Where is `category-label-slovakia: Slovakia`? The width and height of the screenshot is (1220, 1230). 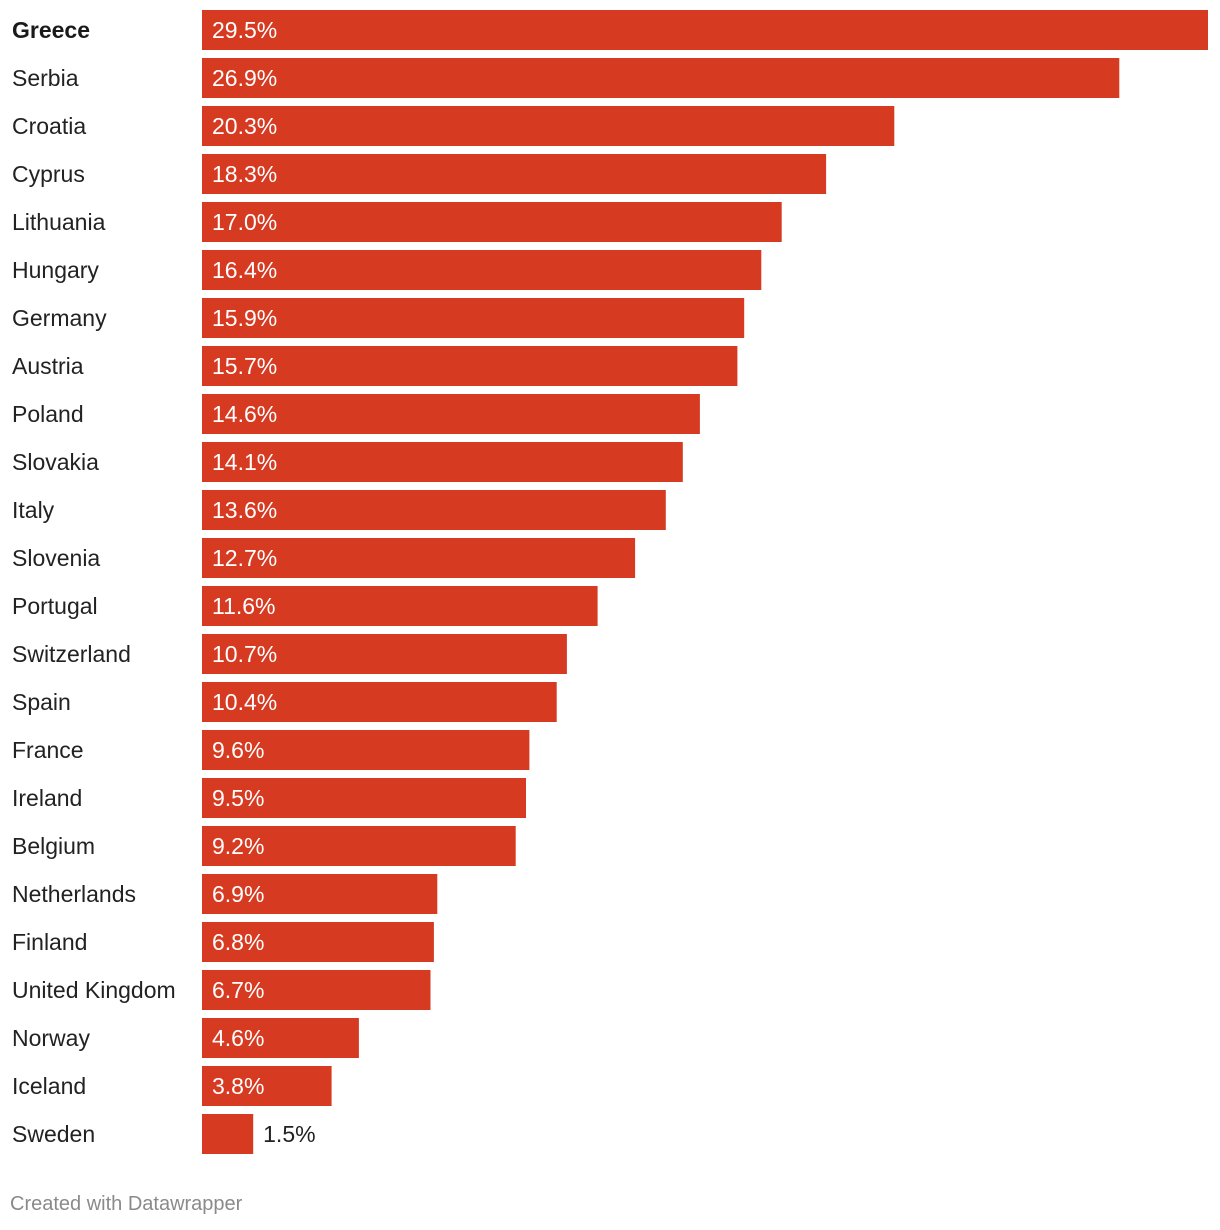
category-label-slovakia: Slovakia is located at coordinates (55, 462).